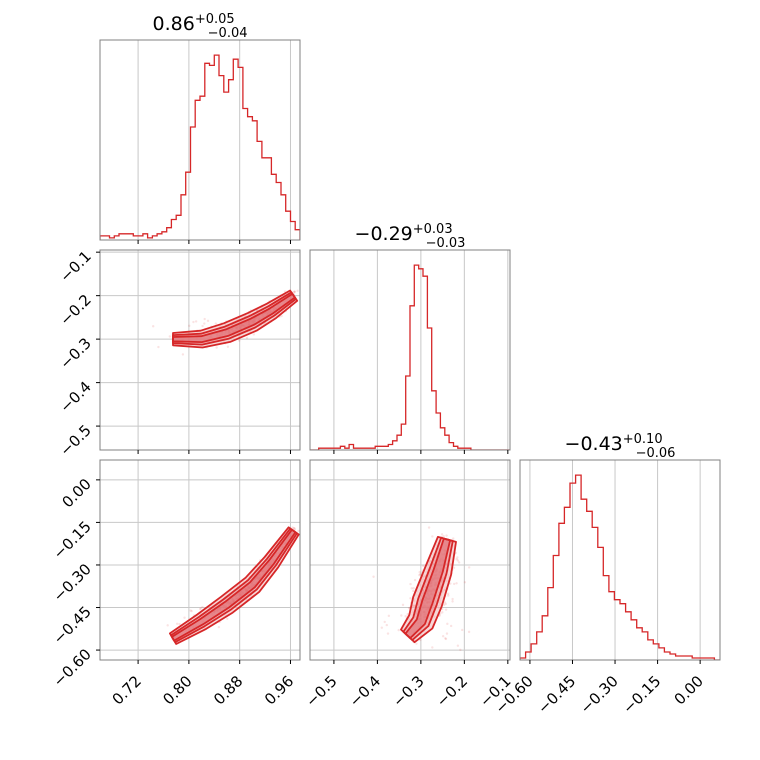 Image resolution: width=760 pixels, height=760 pixels. I want to click on y-tick-label-1-1: −0.4, so click(75, 397).